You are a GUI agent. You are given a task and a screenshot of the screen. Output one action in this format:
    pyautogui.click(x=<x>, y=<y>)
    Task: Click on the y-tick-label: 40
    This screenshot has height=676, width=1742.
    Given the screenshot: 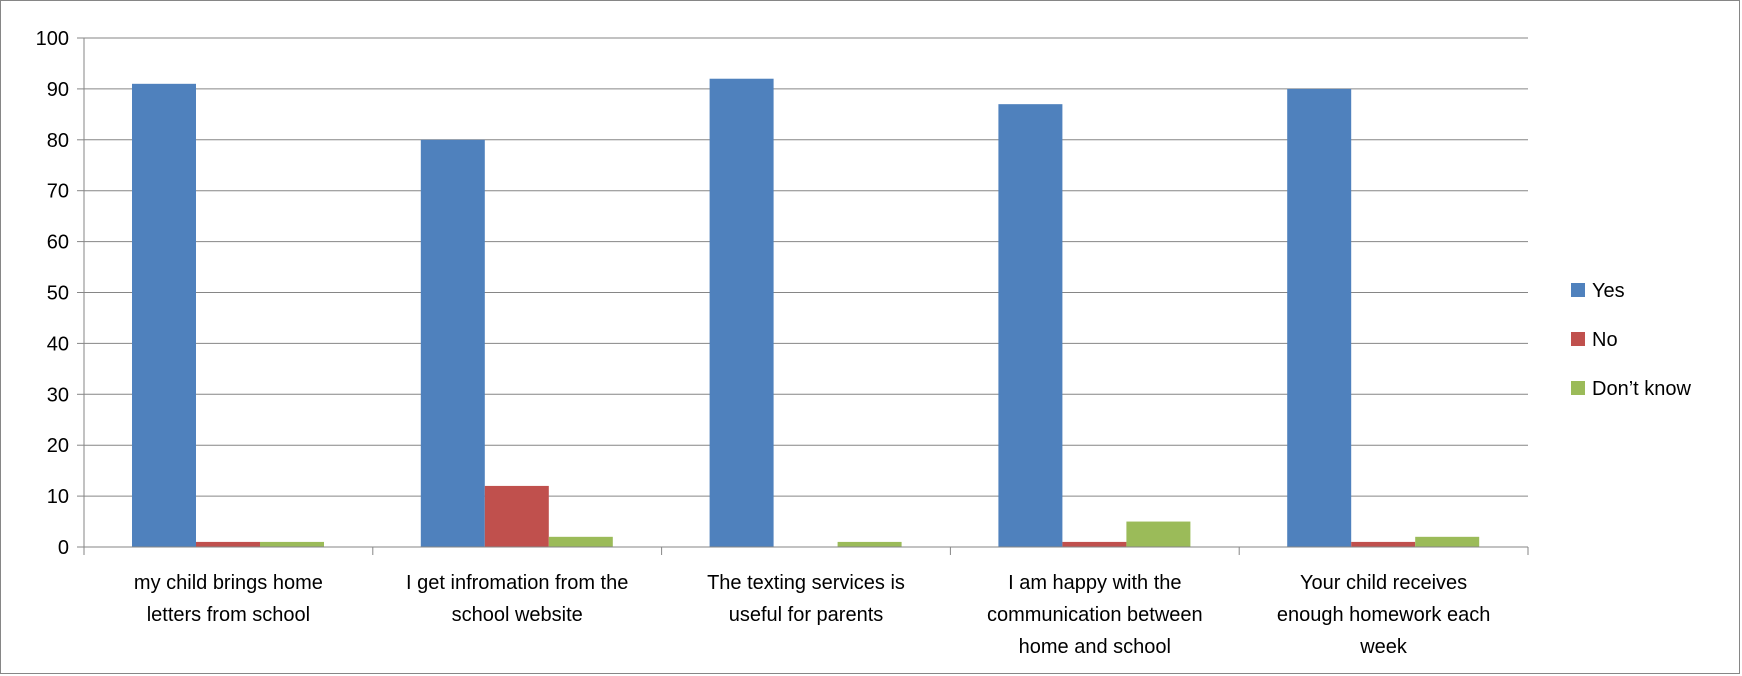 What is the action you would take?
    pyautogui.click(x=58, y=344)
    